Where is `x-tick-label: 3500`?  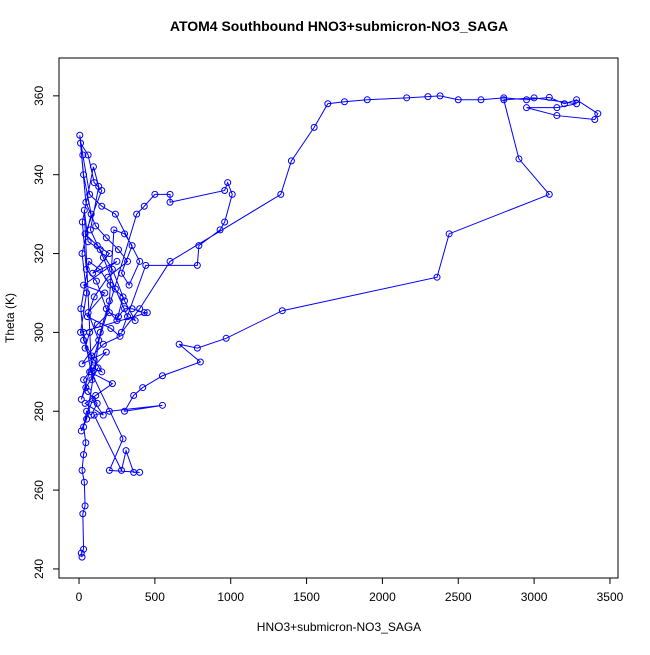
x-tick-label: 3500 is located at coordinates (610, 597).